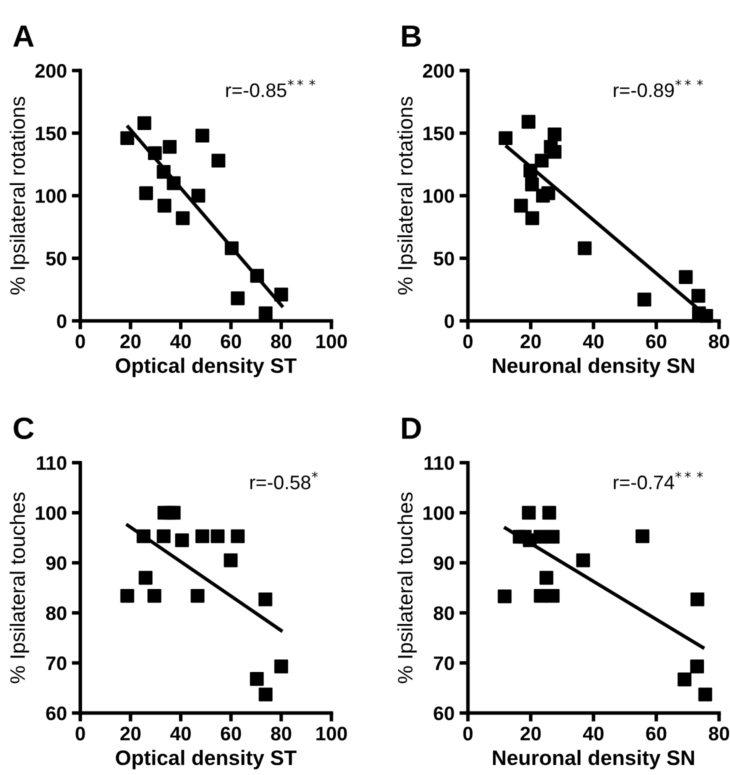 The width and height of the screenshot is (730, 775). Describe the element at coordinates (23, 36) in the screenshot. I see `chart-title: A` at that location.